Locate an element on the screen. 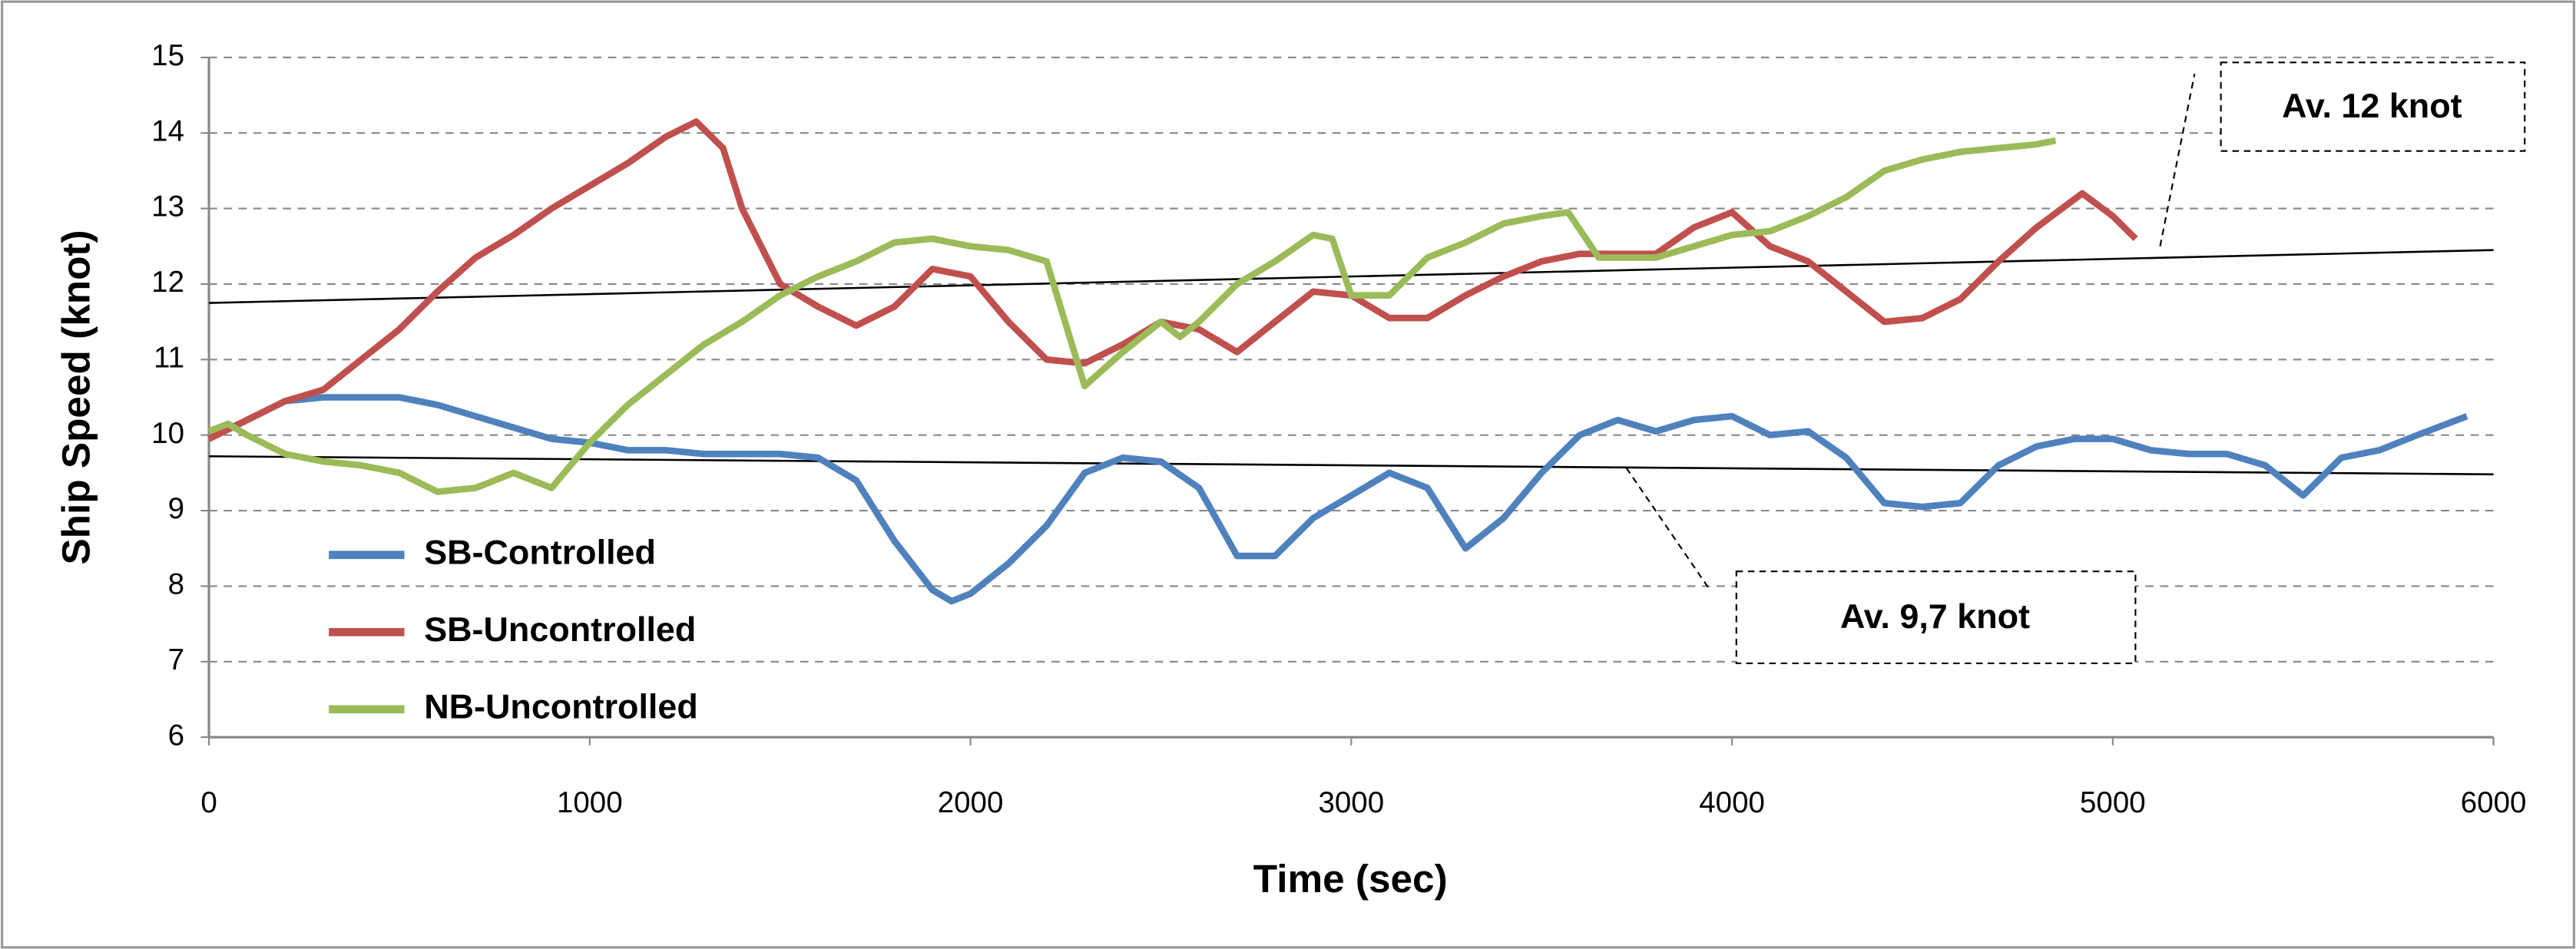 Image resolution: width=2576 pixels, height=949 pixels. legend-label: SB-Controlled is located at coordinates (540, 552).